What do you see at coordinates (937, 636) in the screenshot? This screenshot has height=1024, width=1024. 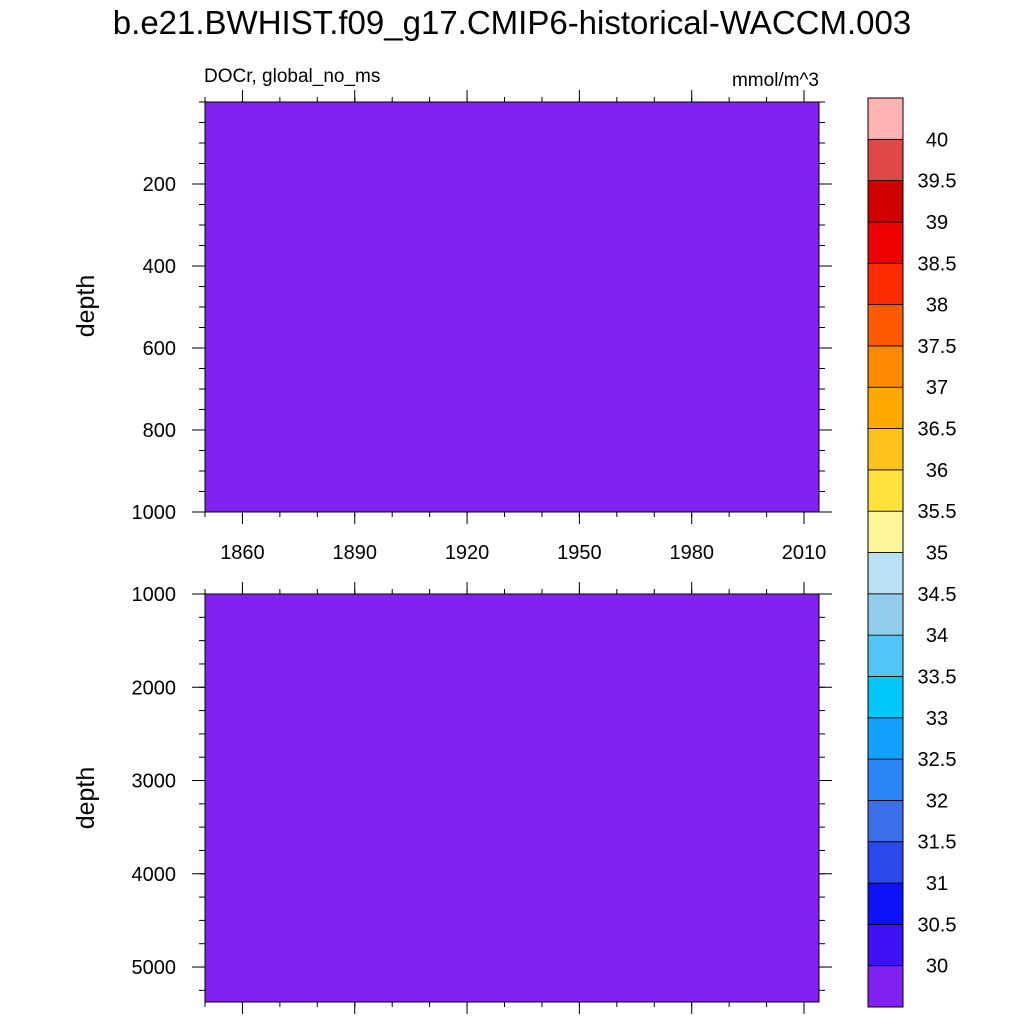 I see `colorbar-label: 34` at bounding box center [937, 636].